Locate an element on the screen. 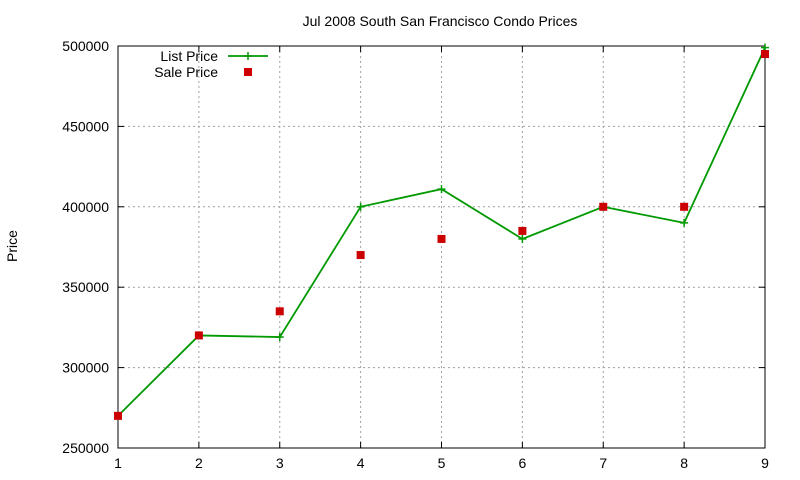 The height and width of the screenshot is (480, 800). legend-entry: List Price is located at coordinates (214, 56).